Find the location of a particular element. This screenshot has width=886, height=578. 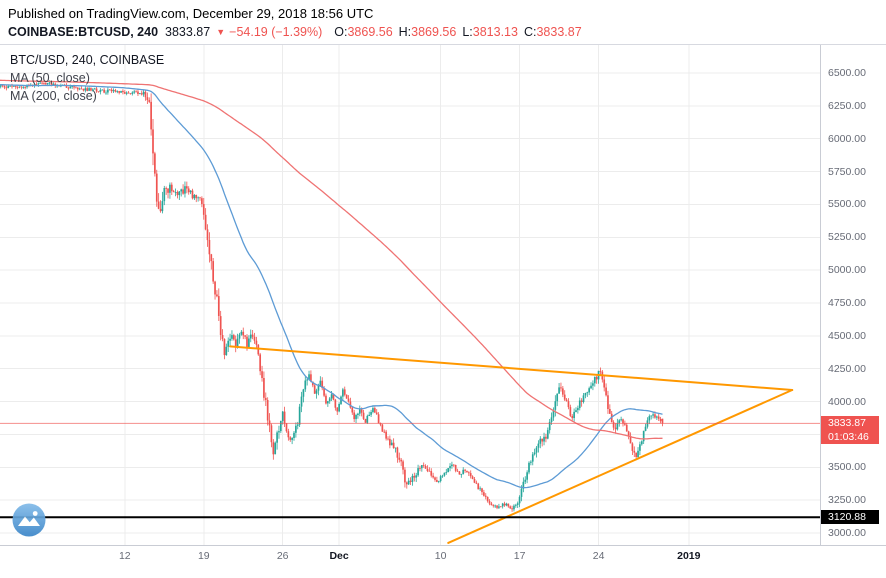

trendline-upper is located at coordinates (511, 368).